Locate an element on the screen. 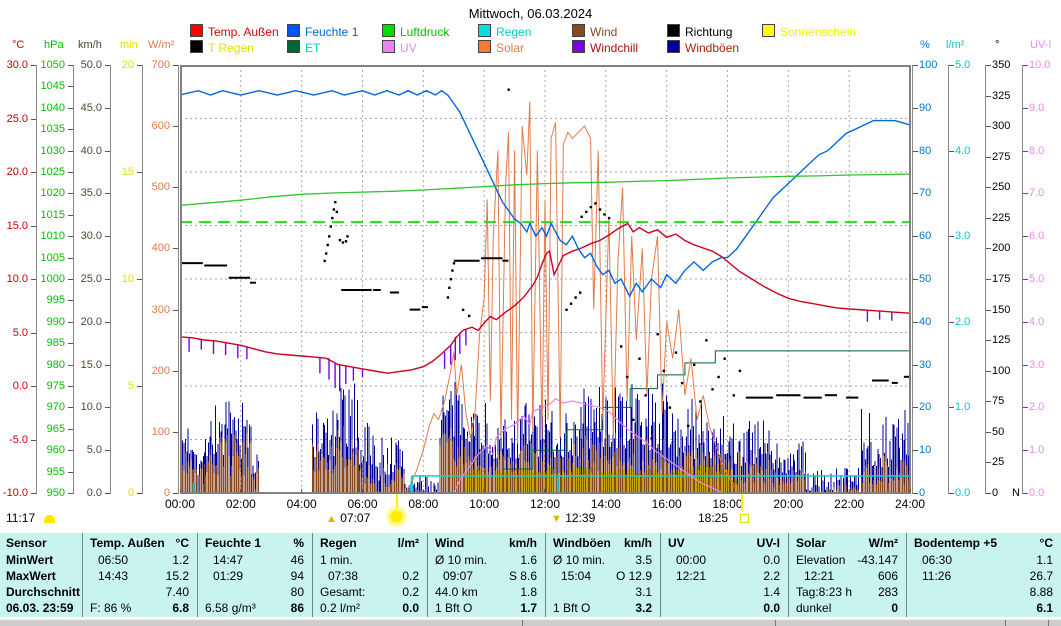 This screenshot has height=626, width=1061. table-cell-label: 12:21 is located at coordinates (819, 576).